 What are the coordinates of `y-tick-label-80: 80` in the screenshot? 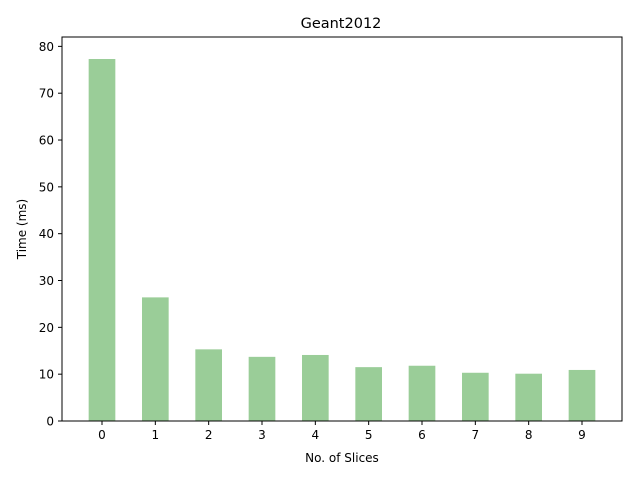 It's located at (46, 47).